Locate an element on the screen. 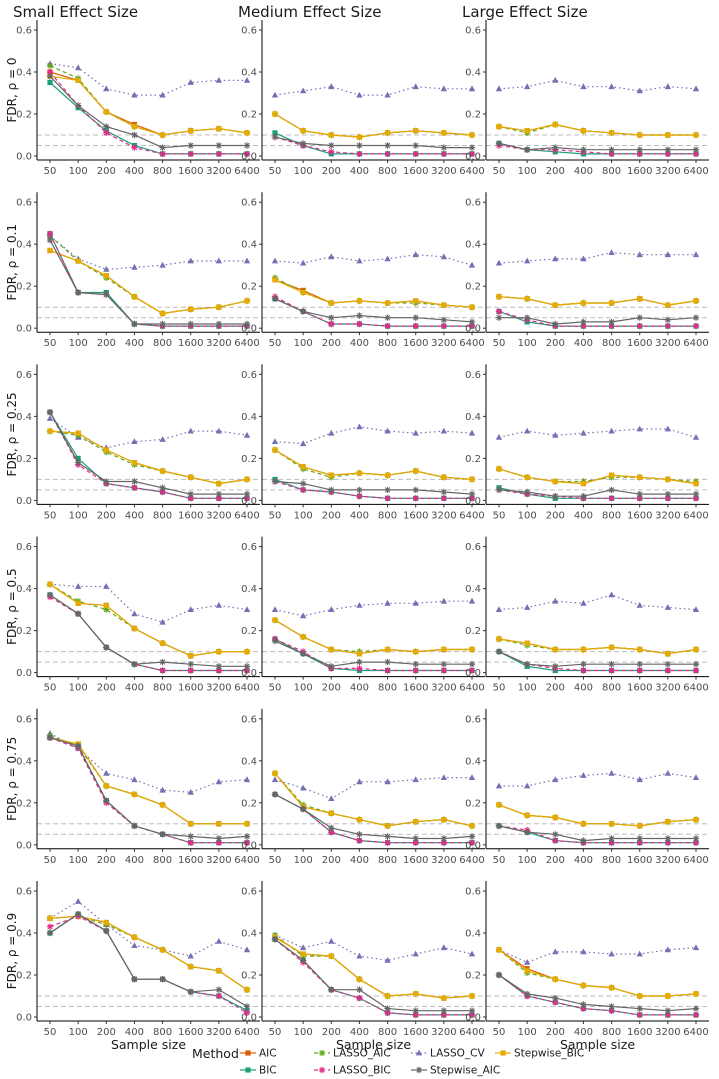 Image resolution: width=719 pixels, height=1079 pixels. x-tick-label: 3200 is located at coordinates (443, 515).